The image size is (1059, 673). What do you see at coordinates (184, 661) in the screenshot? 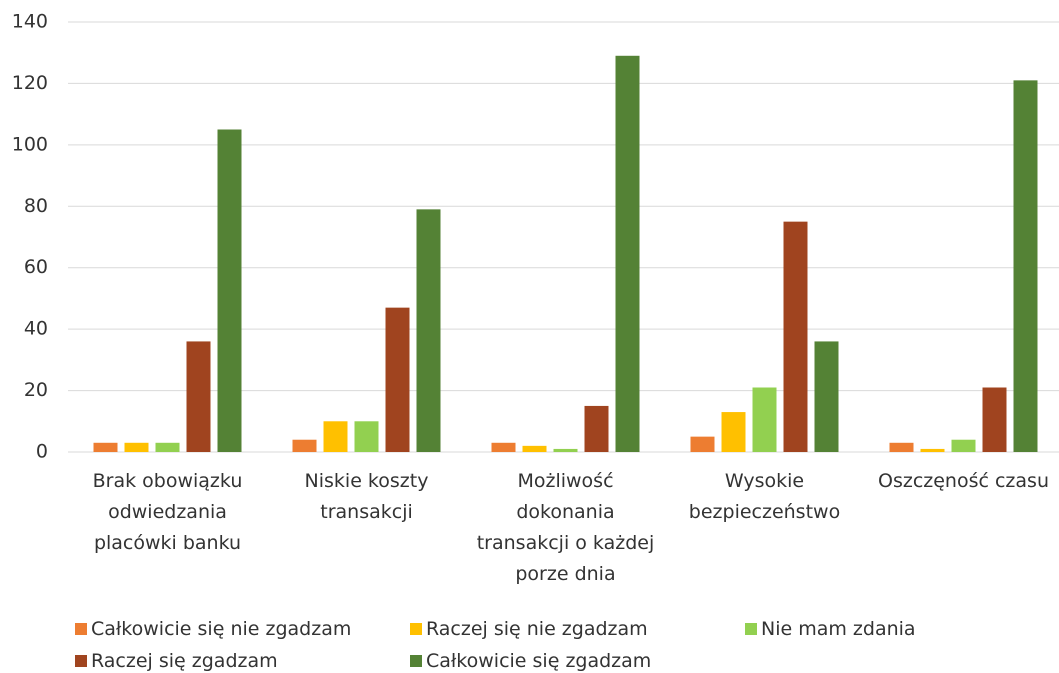
I see `legend-label: Raczej się zgadzam` at bounding box center [184, 661].